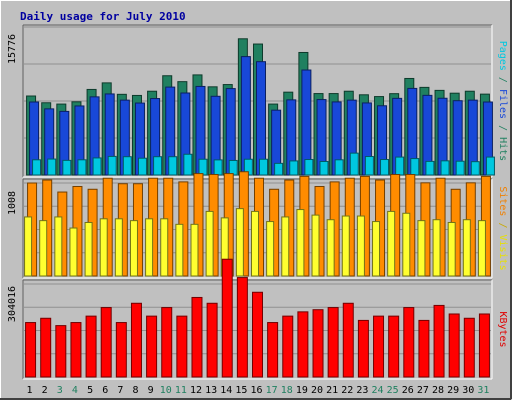 The width and height of the screenshot is (512, 400). Describe the element at coordinates (12, 203) in the screenshot. I see `y-max-label: 1008` at that location.